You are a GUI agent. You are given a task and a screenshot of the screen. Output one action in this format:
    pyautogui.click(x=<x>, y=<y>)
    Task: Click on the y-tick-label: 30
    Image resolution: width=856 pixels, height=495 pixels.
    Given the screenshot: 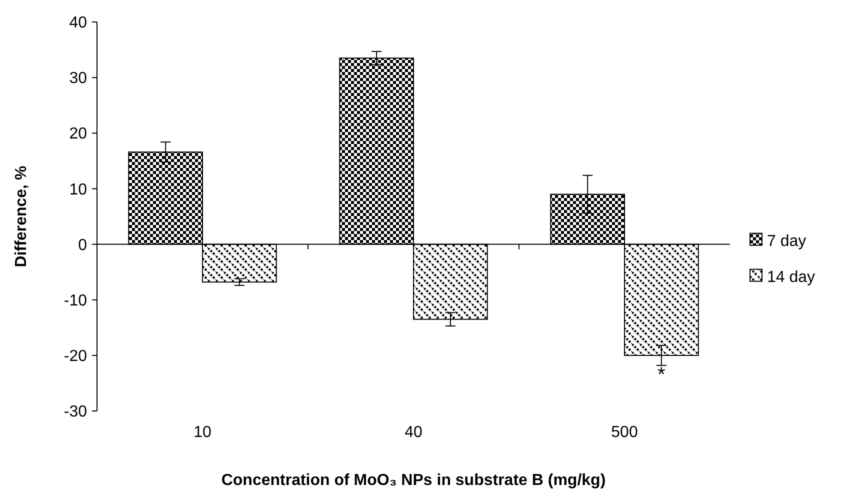 What is the action you would take?
    pyautogui.click(x=78, y=79)
    